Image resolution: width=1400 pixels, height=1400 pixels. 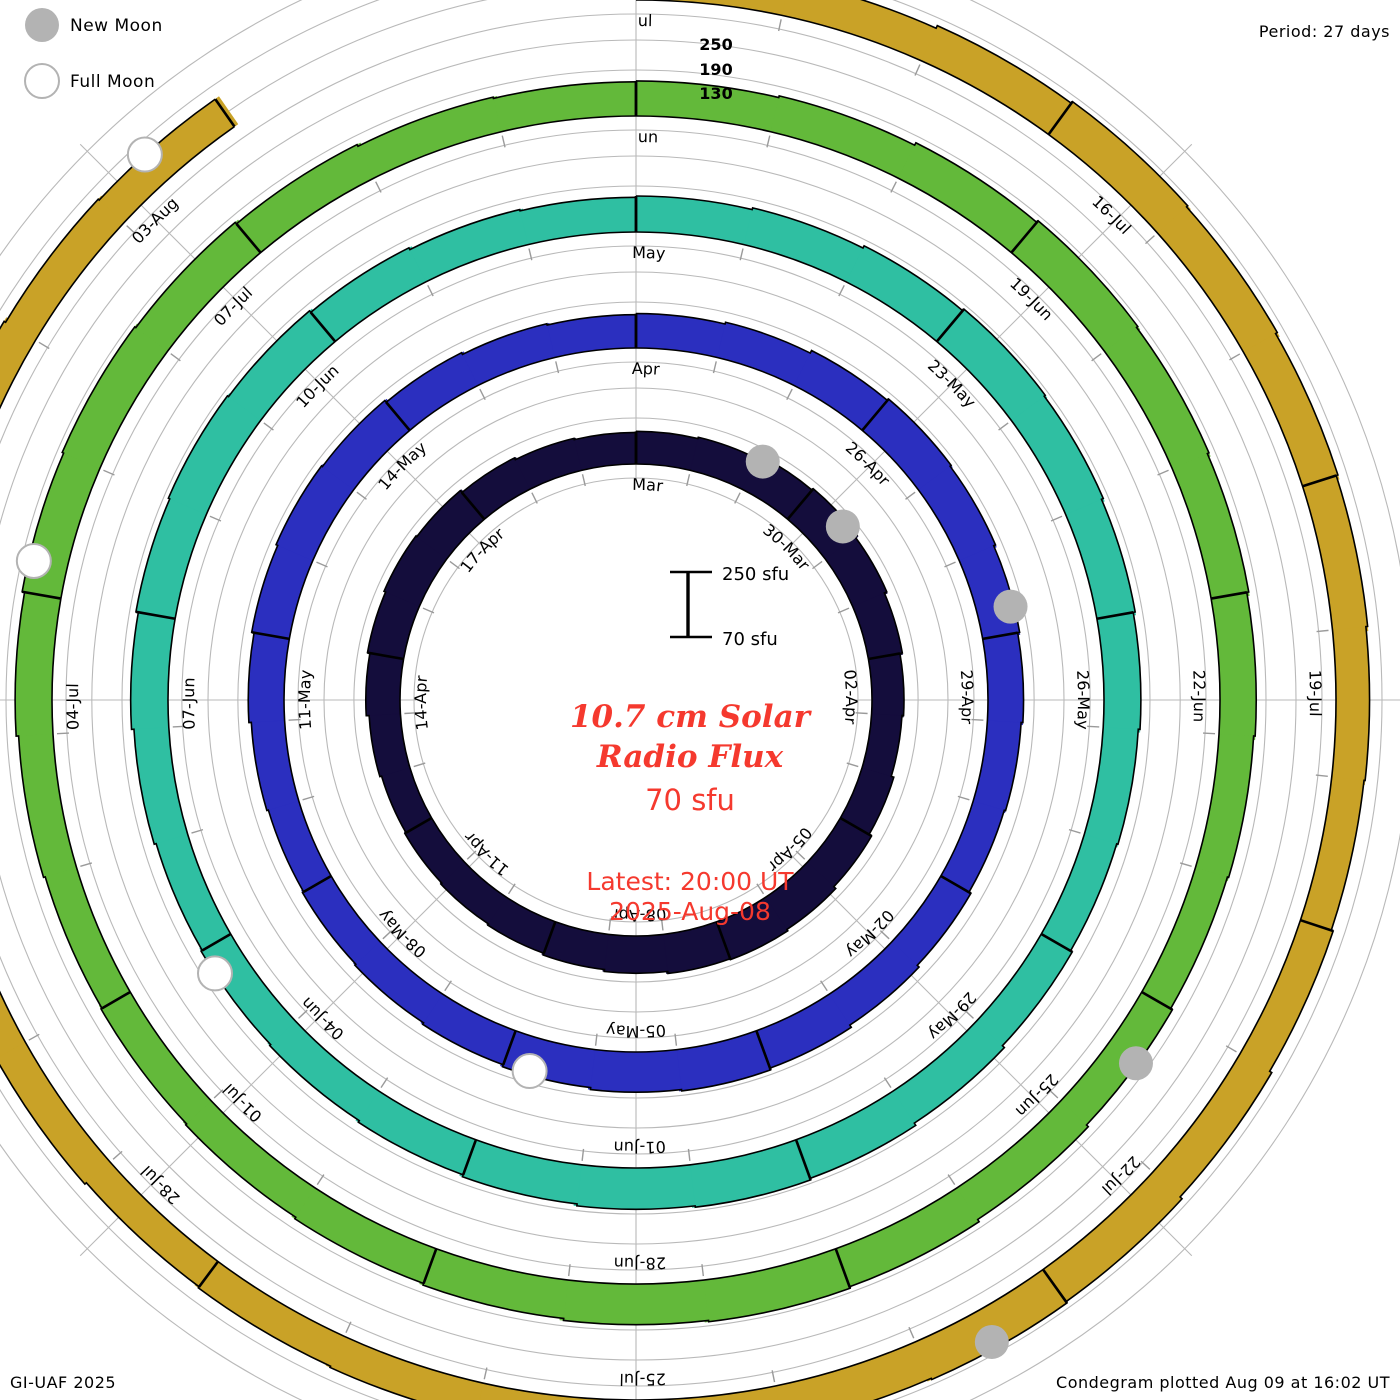 What do you see at coordinates (42, 25) in the screenshot?
I see `new-moon-icon` at bounding box center [42, 25].